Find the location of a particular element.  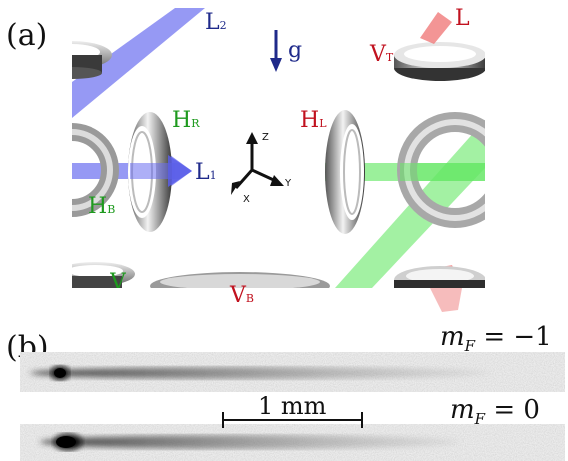

coil-hl is located at coordinates (345, 172).